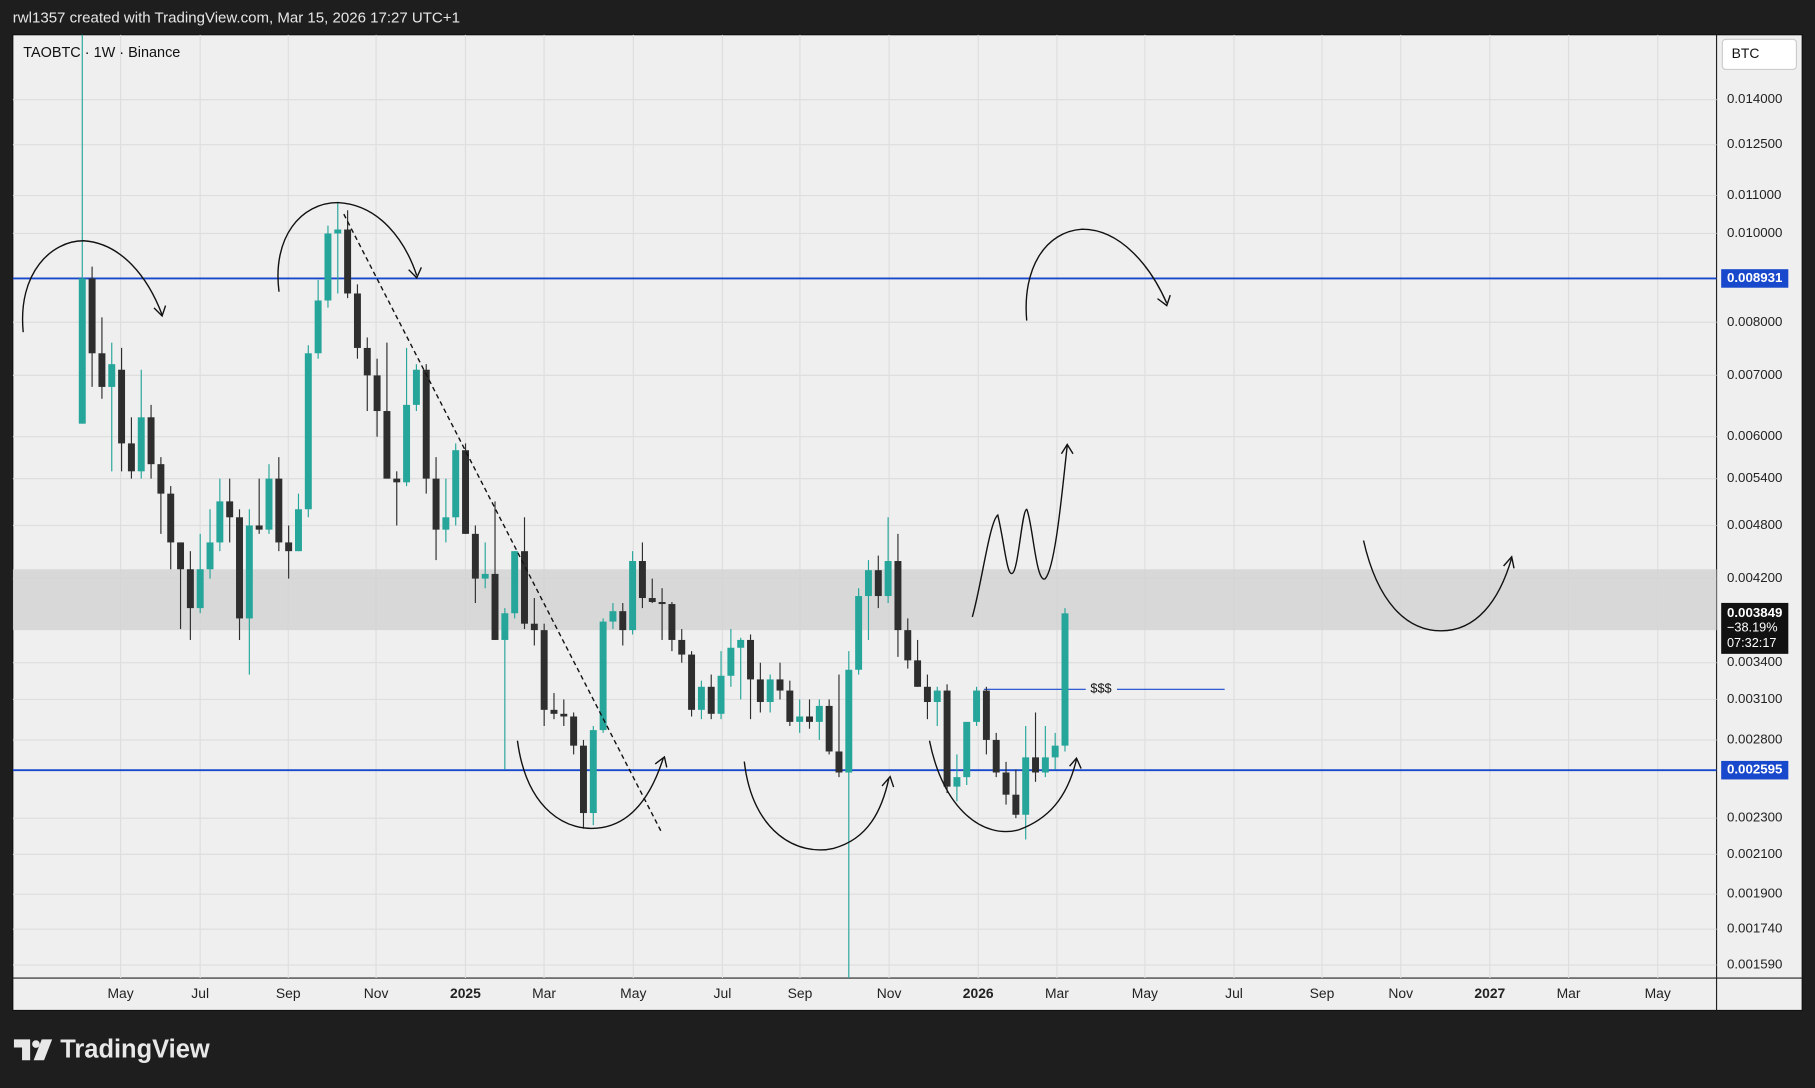 This screenshot has width=1815, height=1088. Describe the element at coordinates (864, 600) in the screenshot. I see `zone` at that location.